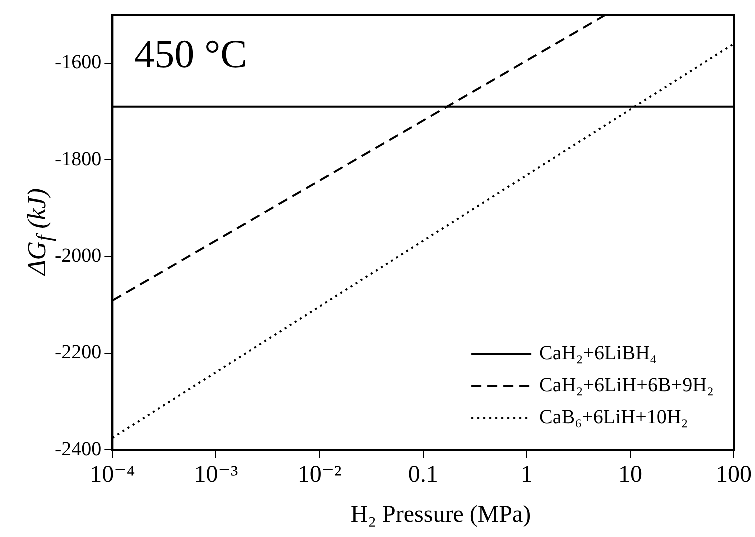 The image size is (755, 537). I want to click on x-tick-label: 10⁻³, so click(216, 475).